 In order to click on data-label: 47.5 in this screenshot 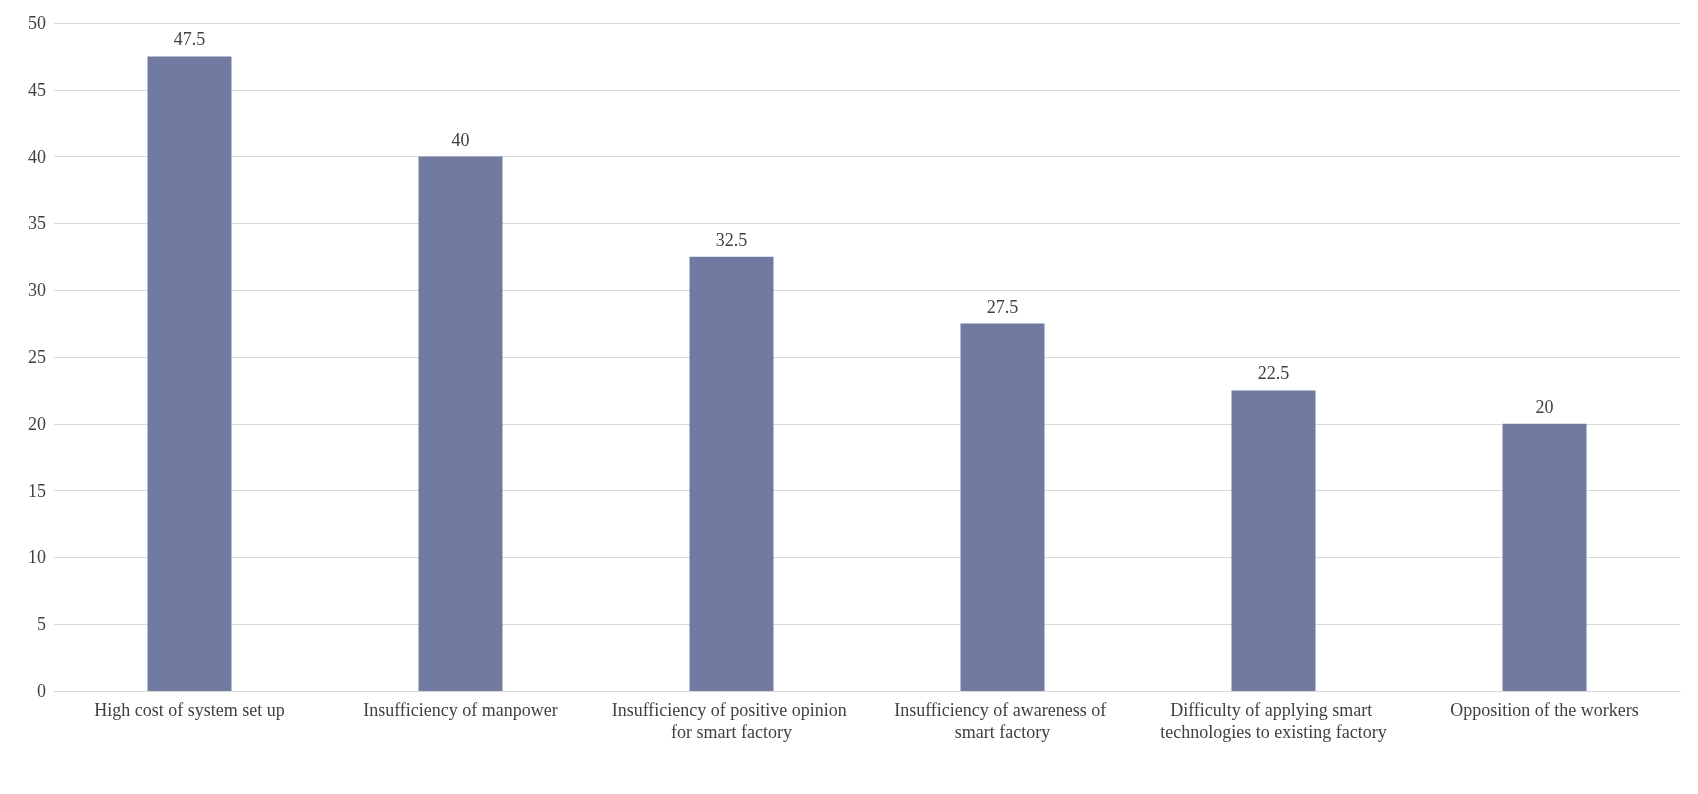, I will do `click(189, 39)`.